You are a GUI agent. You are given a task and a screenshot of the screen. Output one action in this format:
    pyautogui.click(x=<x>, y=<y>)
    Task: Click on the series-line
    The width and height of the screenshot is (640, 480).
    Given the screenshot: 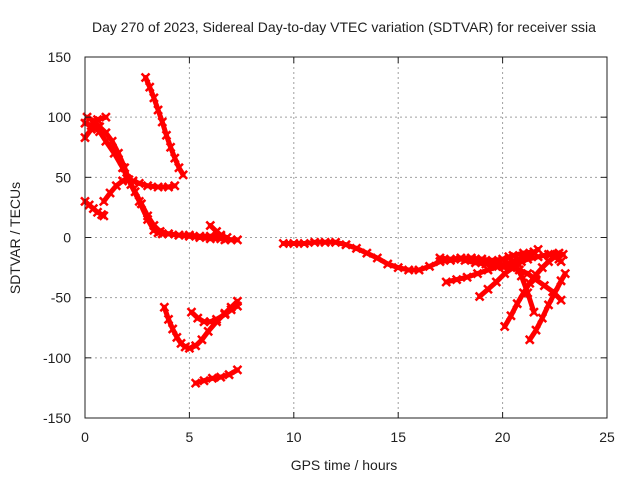 What is the action you would take?
    pyautogui.click(x=164, y=126)
    